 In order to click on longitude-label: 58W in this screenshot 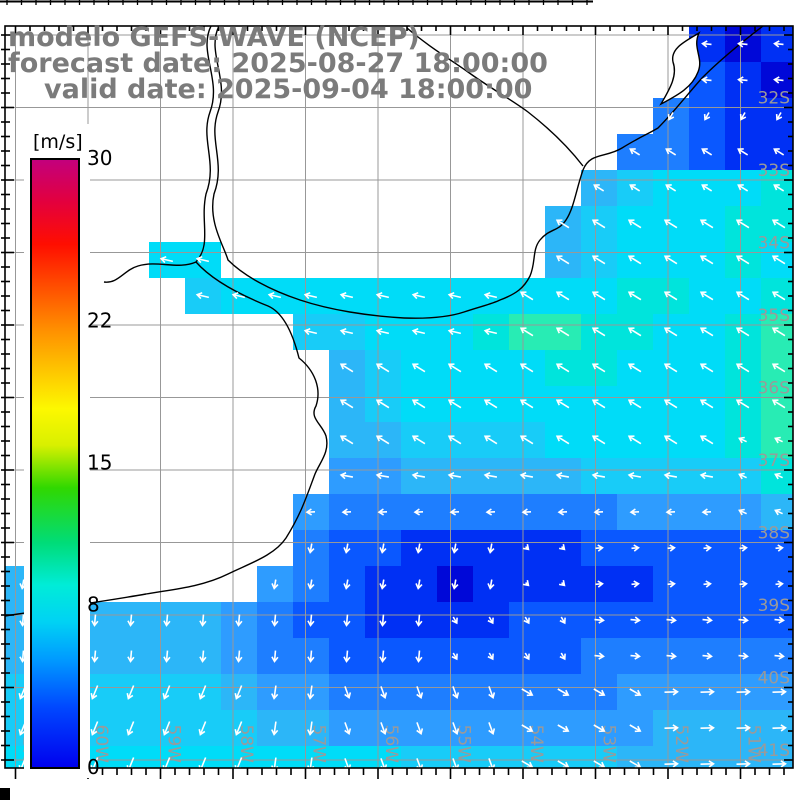, I will do `click(246, 744)`.